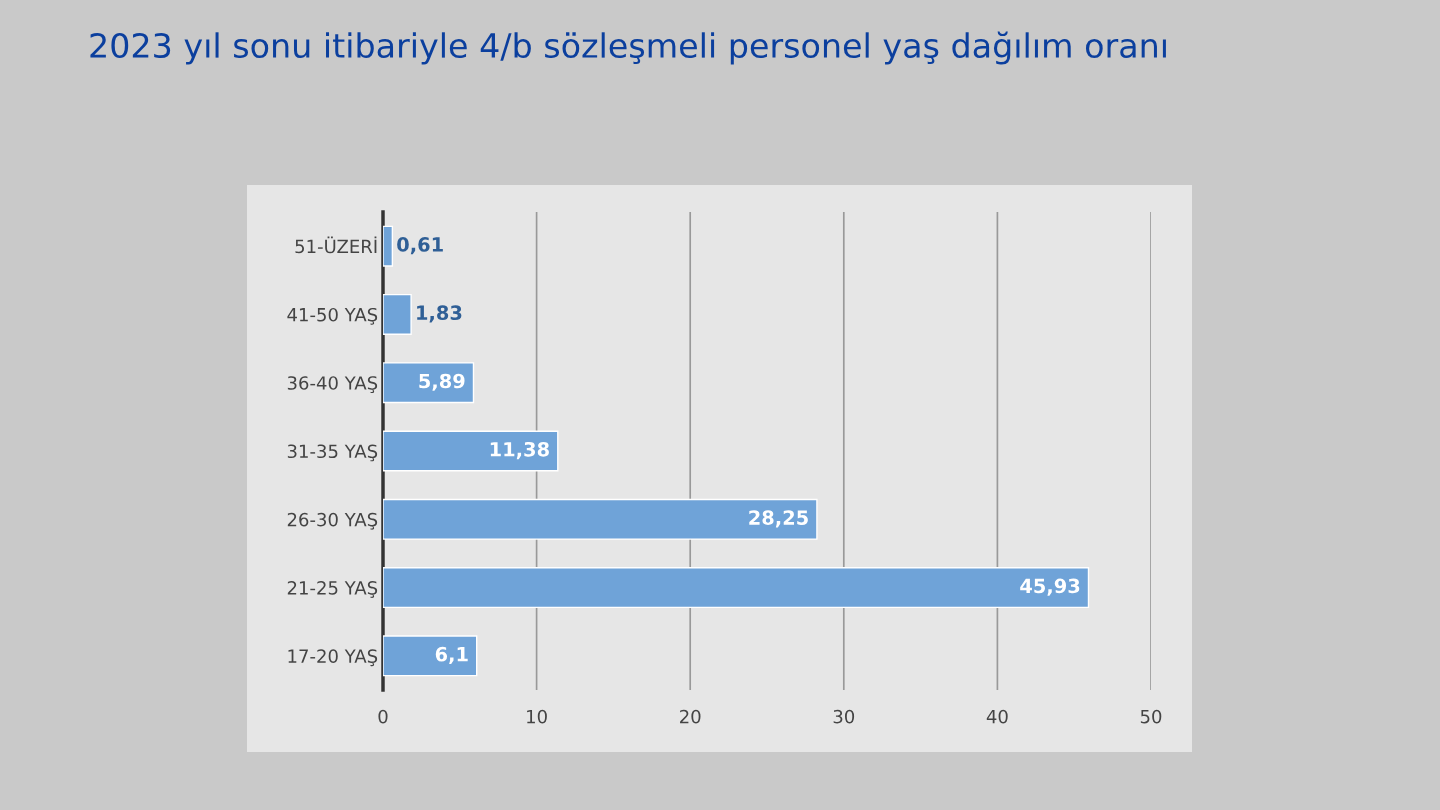 This screenshot has width=1440, height=810. What do you see at coordinates (332, 385) in the screenshot?
I see `y-tick-label: 36-40 YAŞ` at bounding box center [332, 385].